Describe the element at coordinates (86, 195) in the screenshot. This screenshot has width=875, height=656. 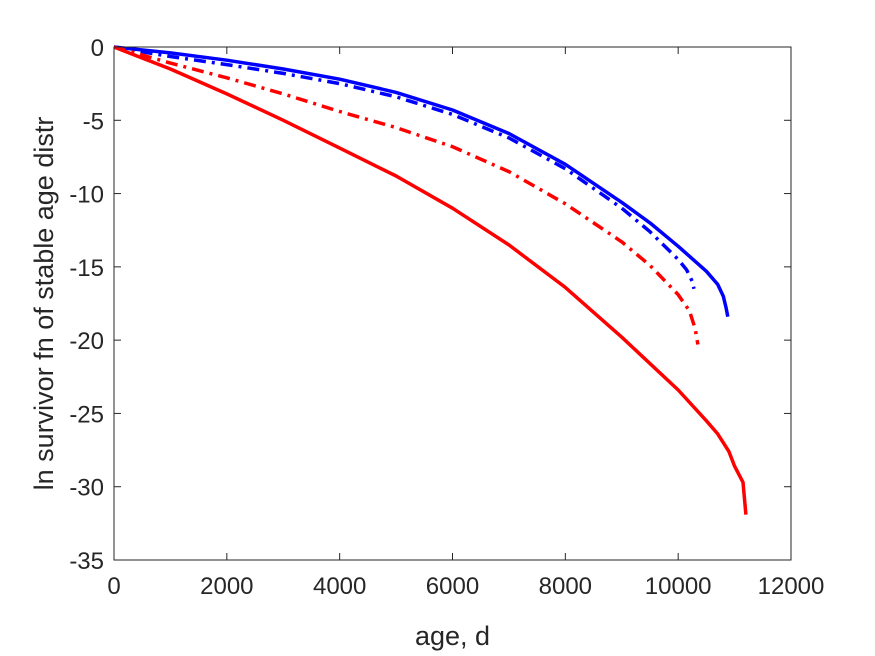
I see `y-tick-label: -10` at that location.